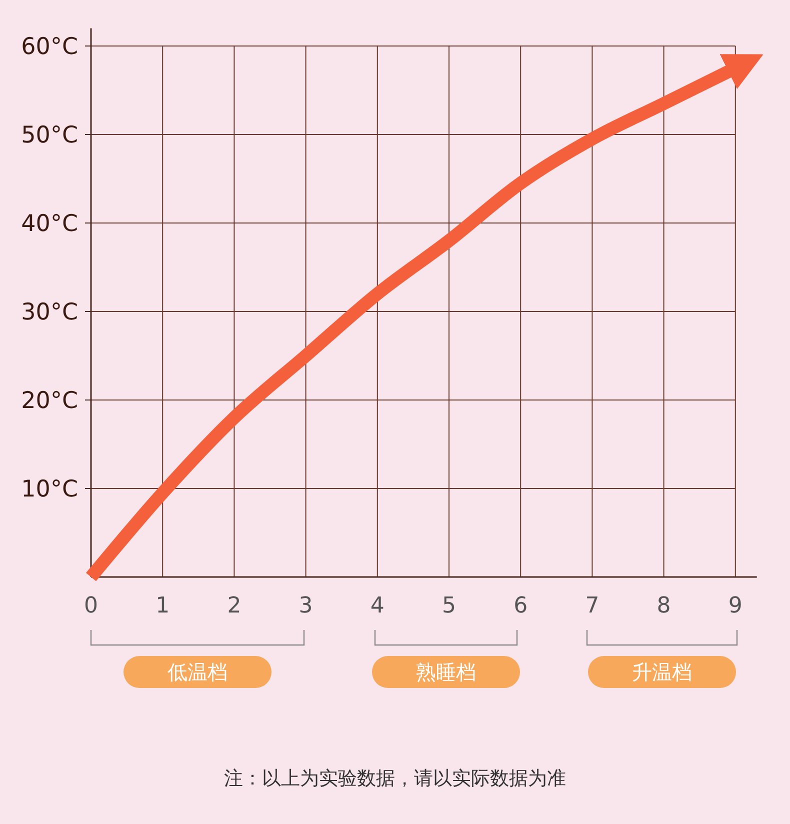 Image resolution: width=790 pixels, height=824 pixels. I want to click on text: 低温档, so click(198, 672).